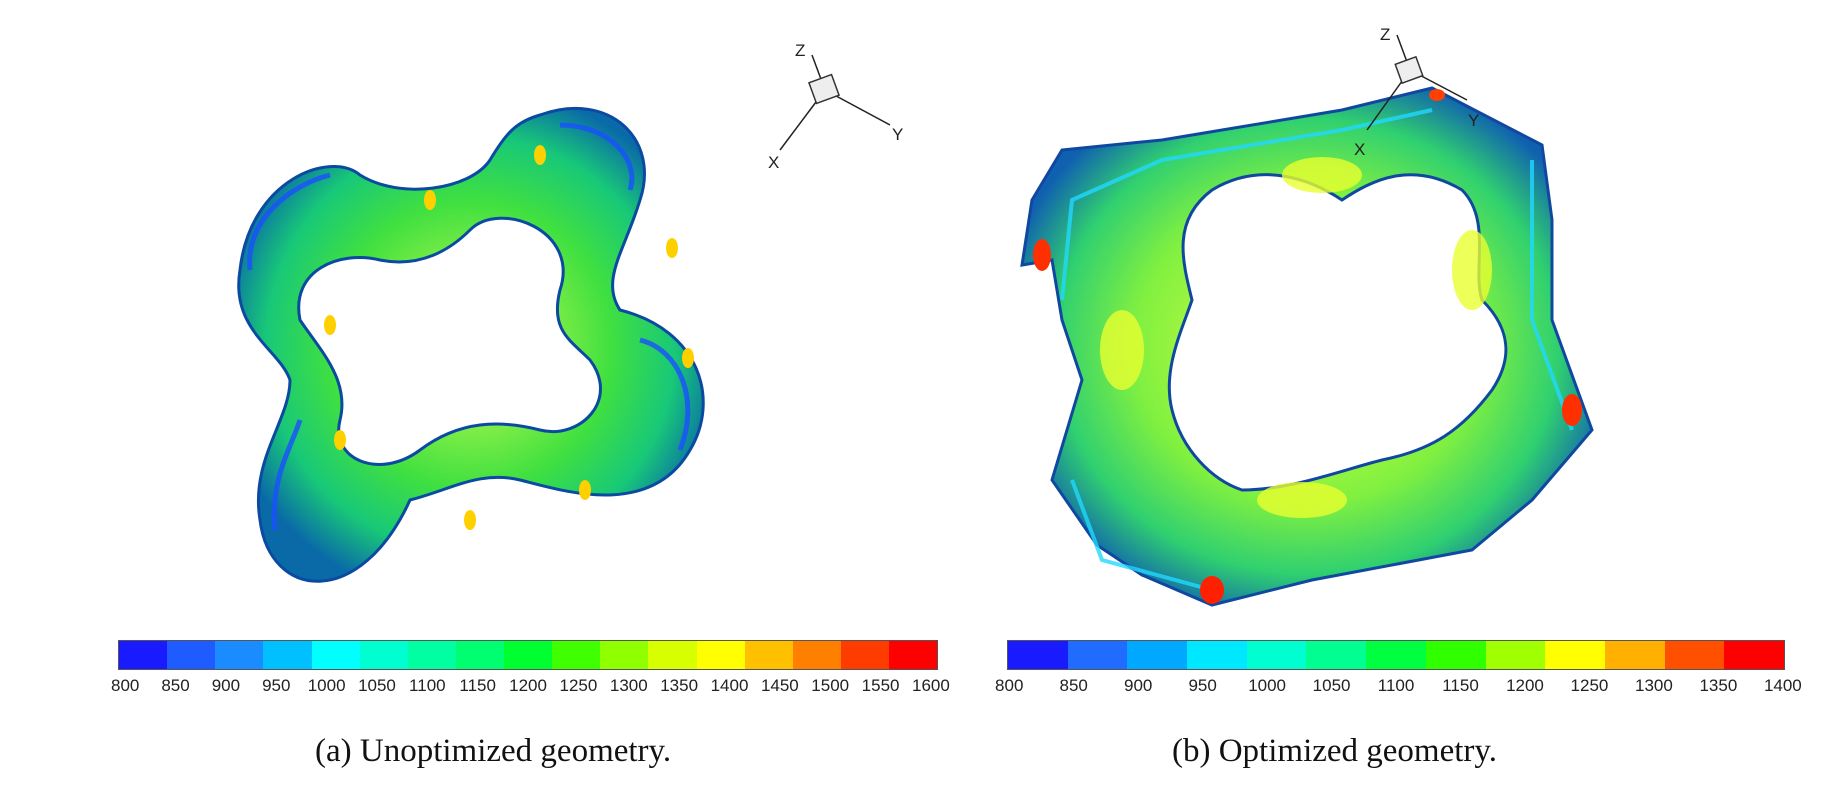 The width and height of the screenshot is (1825, 797). What do you see at coordinates (779, 685) in the screenshot?
I see `colorbar-tick-label: 1450` at bounding box center [779, 685].